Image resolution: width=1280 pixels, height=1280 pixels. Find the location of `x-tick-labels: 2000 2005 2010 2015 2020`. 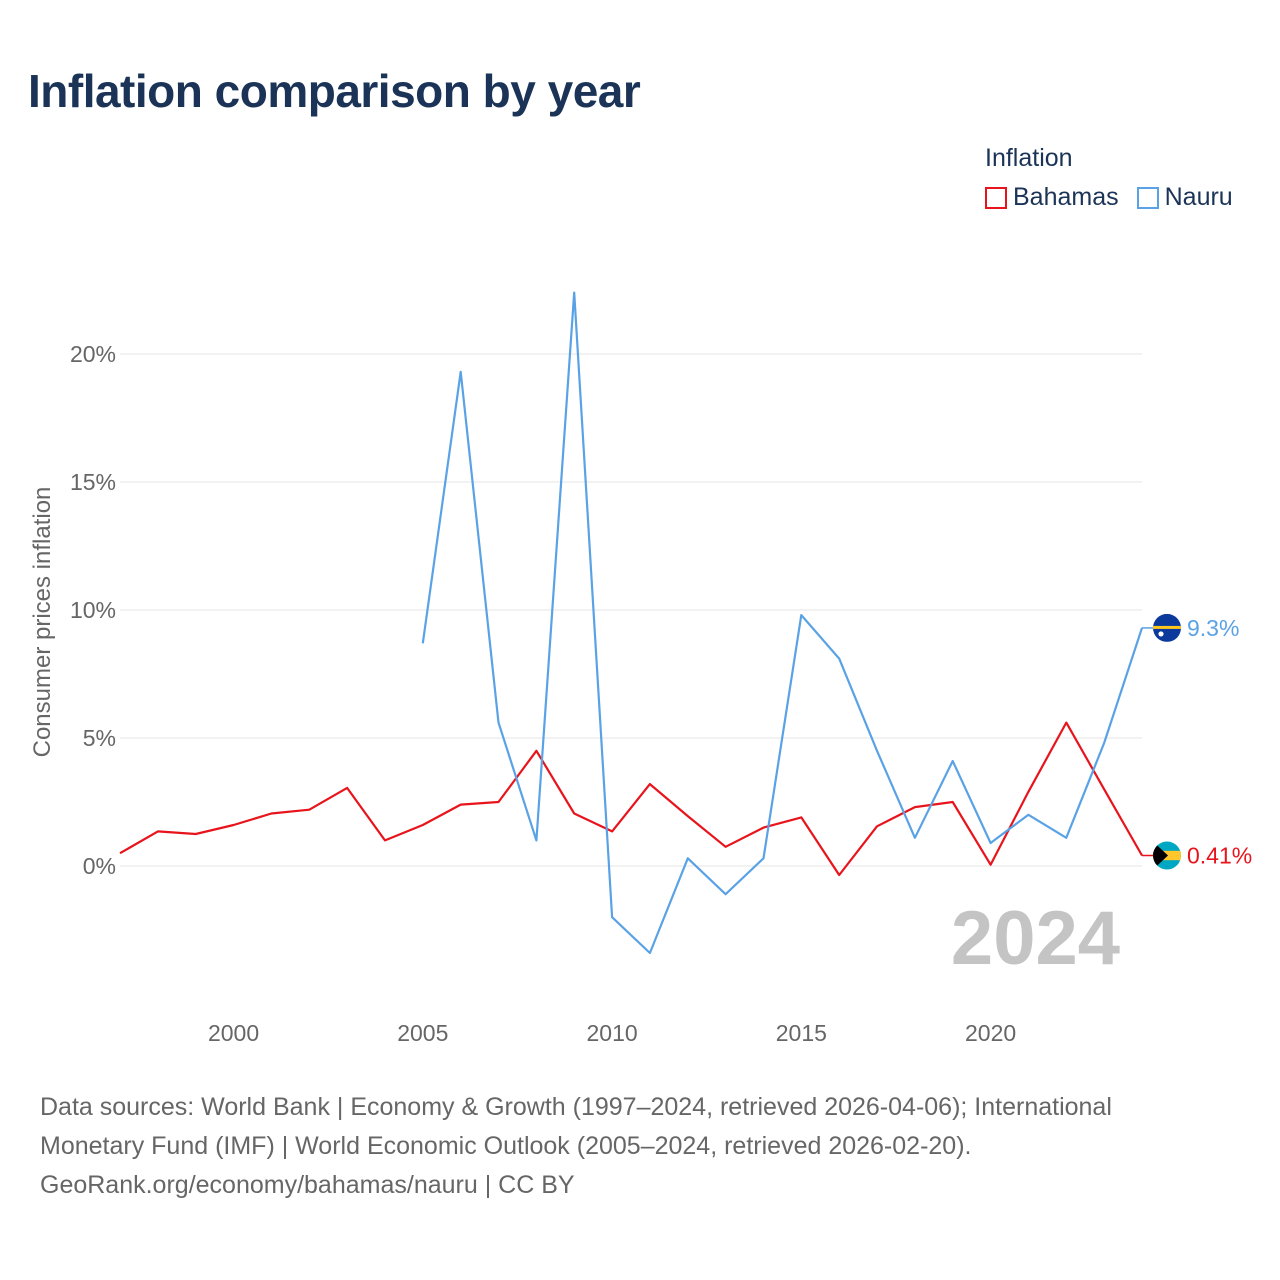

x-tick-labels: 2000 2005 2010 2015 2020 is located at coordinates (612, 1033).